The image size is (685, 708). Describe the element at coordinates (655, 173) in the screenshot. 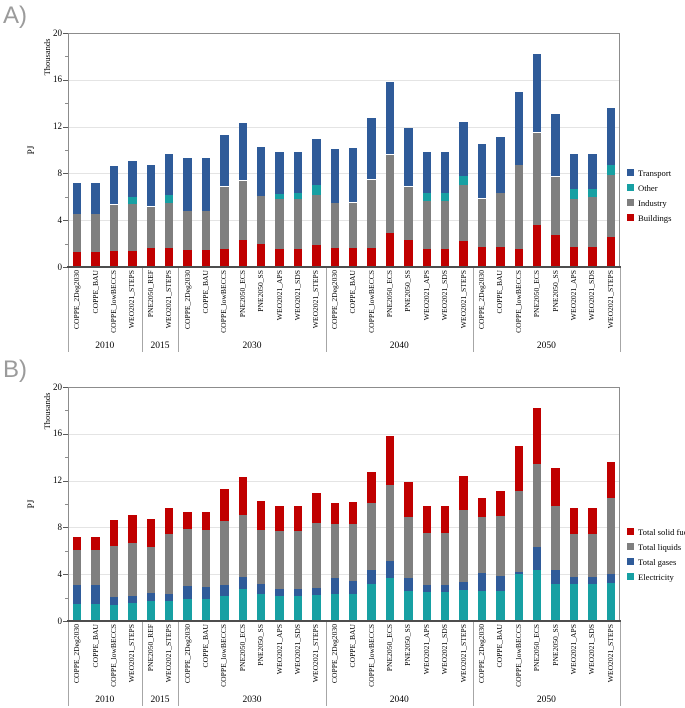

I see `legend-label: Transport` at that location.